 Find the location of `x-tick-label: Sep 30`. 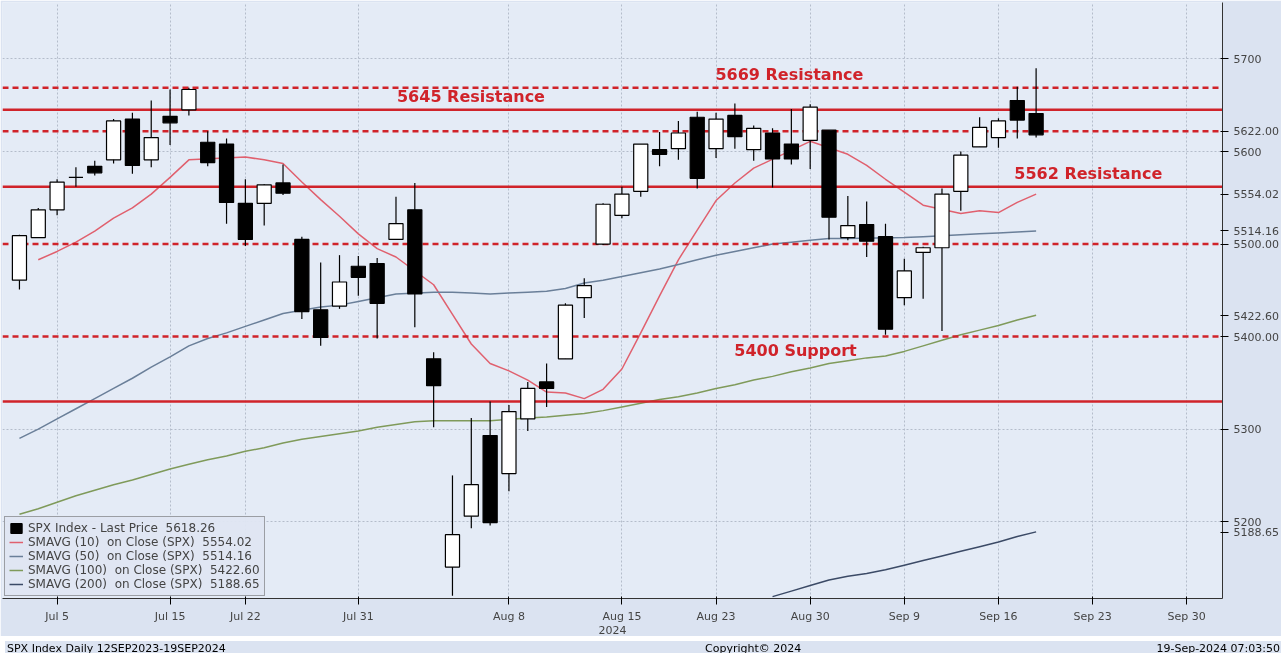

x-tick-label: Sep 30 is located at coordinates (1186, 616).